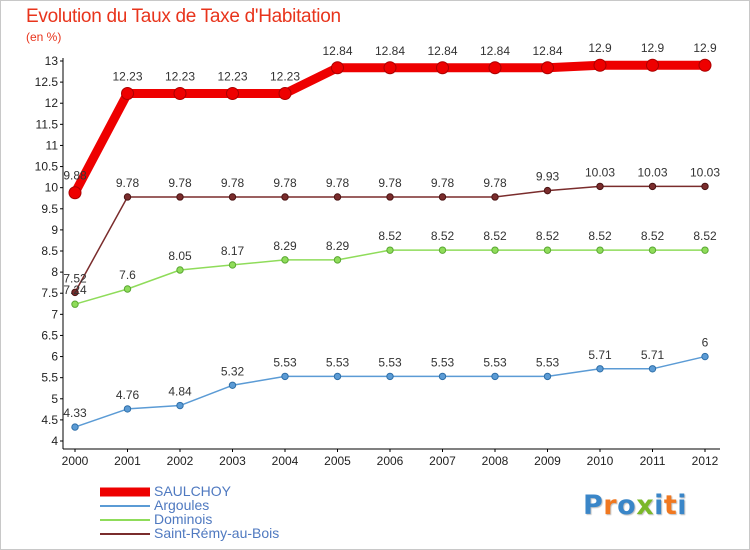 The width and height of the screenshot is (750, 550). Describe the element at coordinates (49, 209) in the screenshot. I see `y-tick-label: 9.5` at that location.